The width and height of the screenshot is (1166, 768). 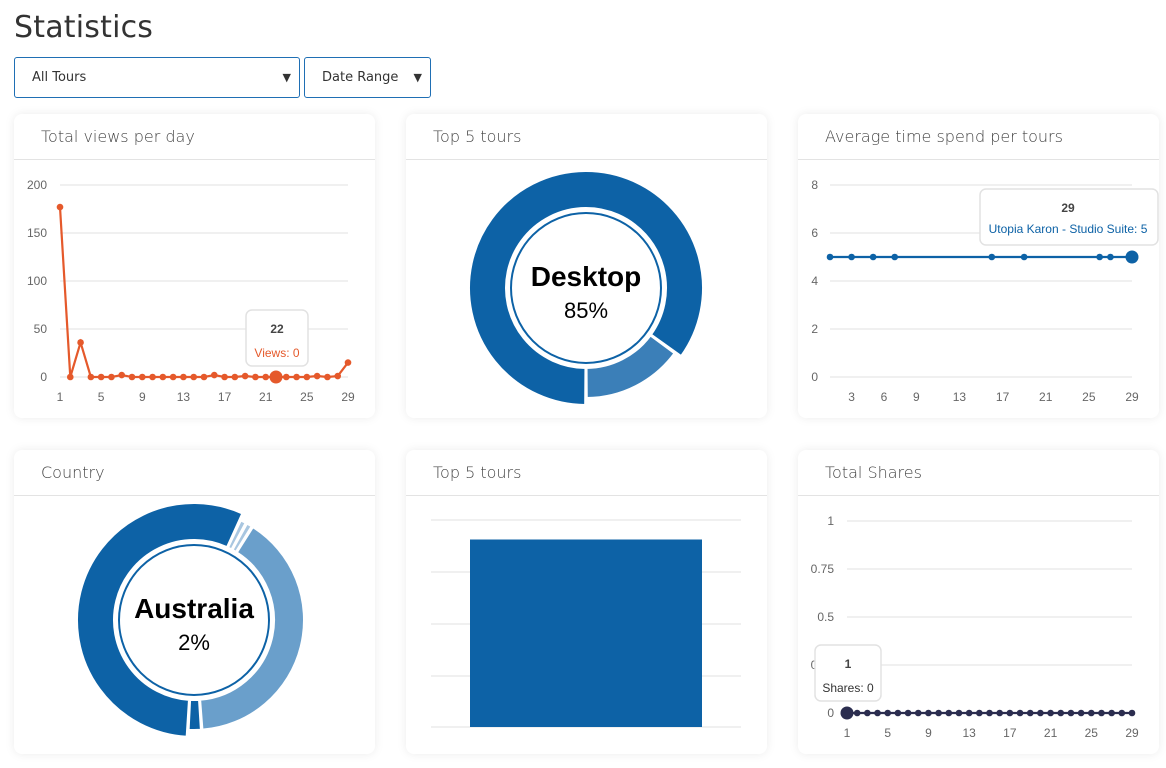 I want to click on country-chart: Australia 2%, so click(x=194, y=602).